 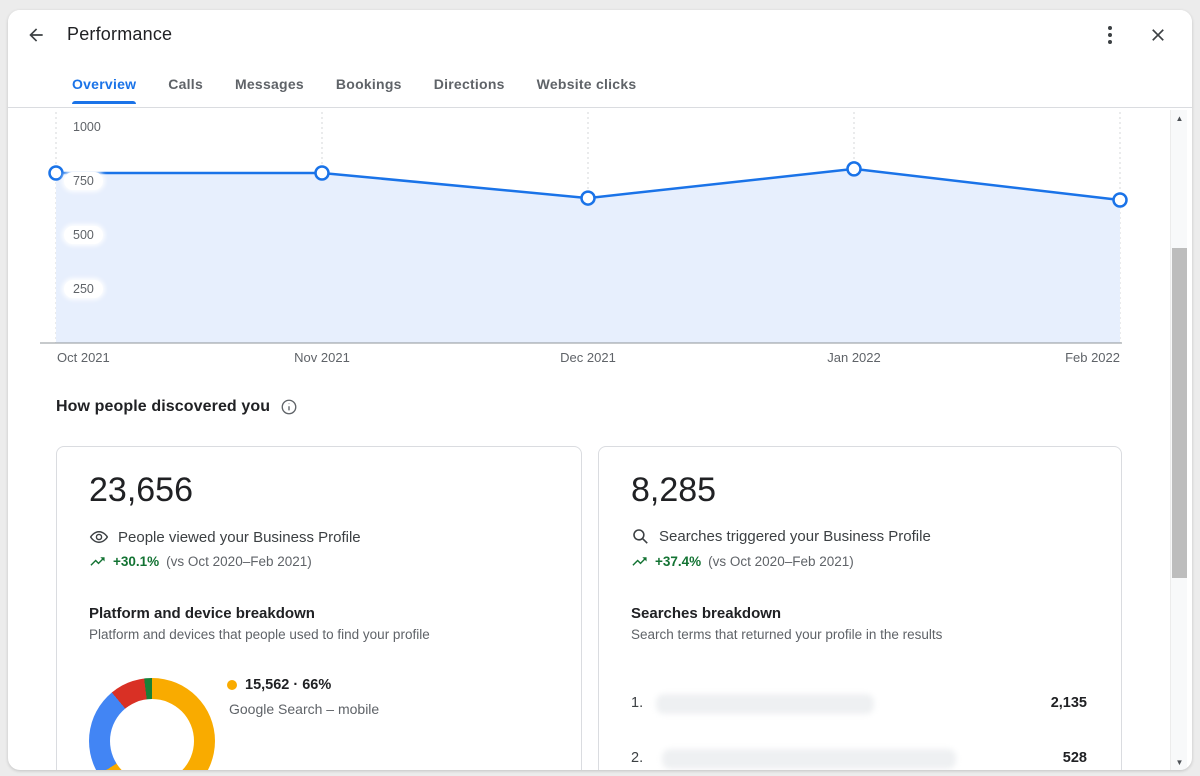 I want to click on more-options-button, so click(x=1110, y=35).